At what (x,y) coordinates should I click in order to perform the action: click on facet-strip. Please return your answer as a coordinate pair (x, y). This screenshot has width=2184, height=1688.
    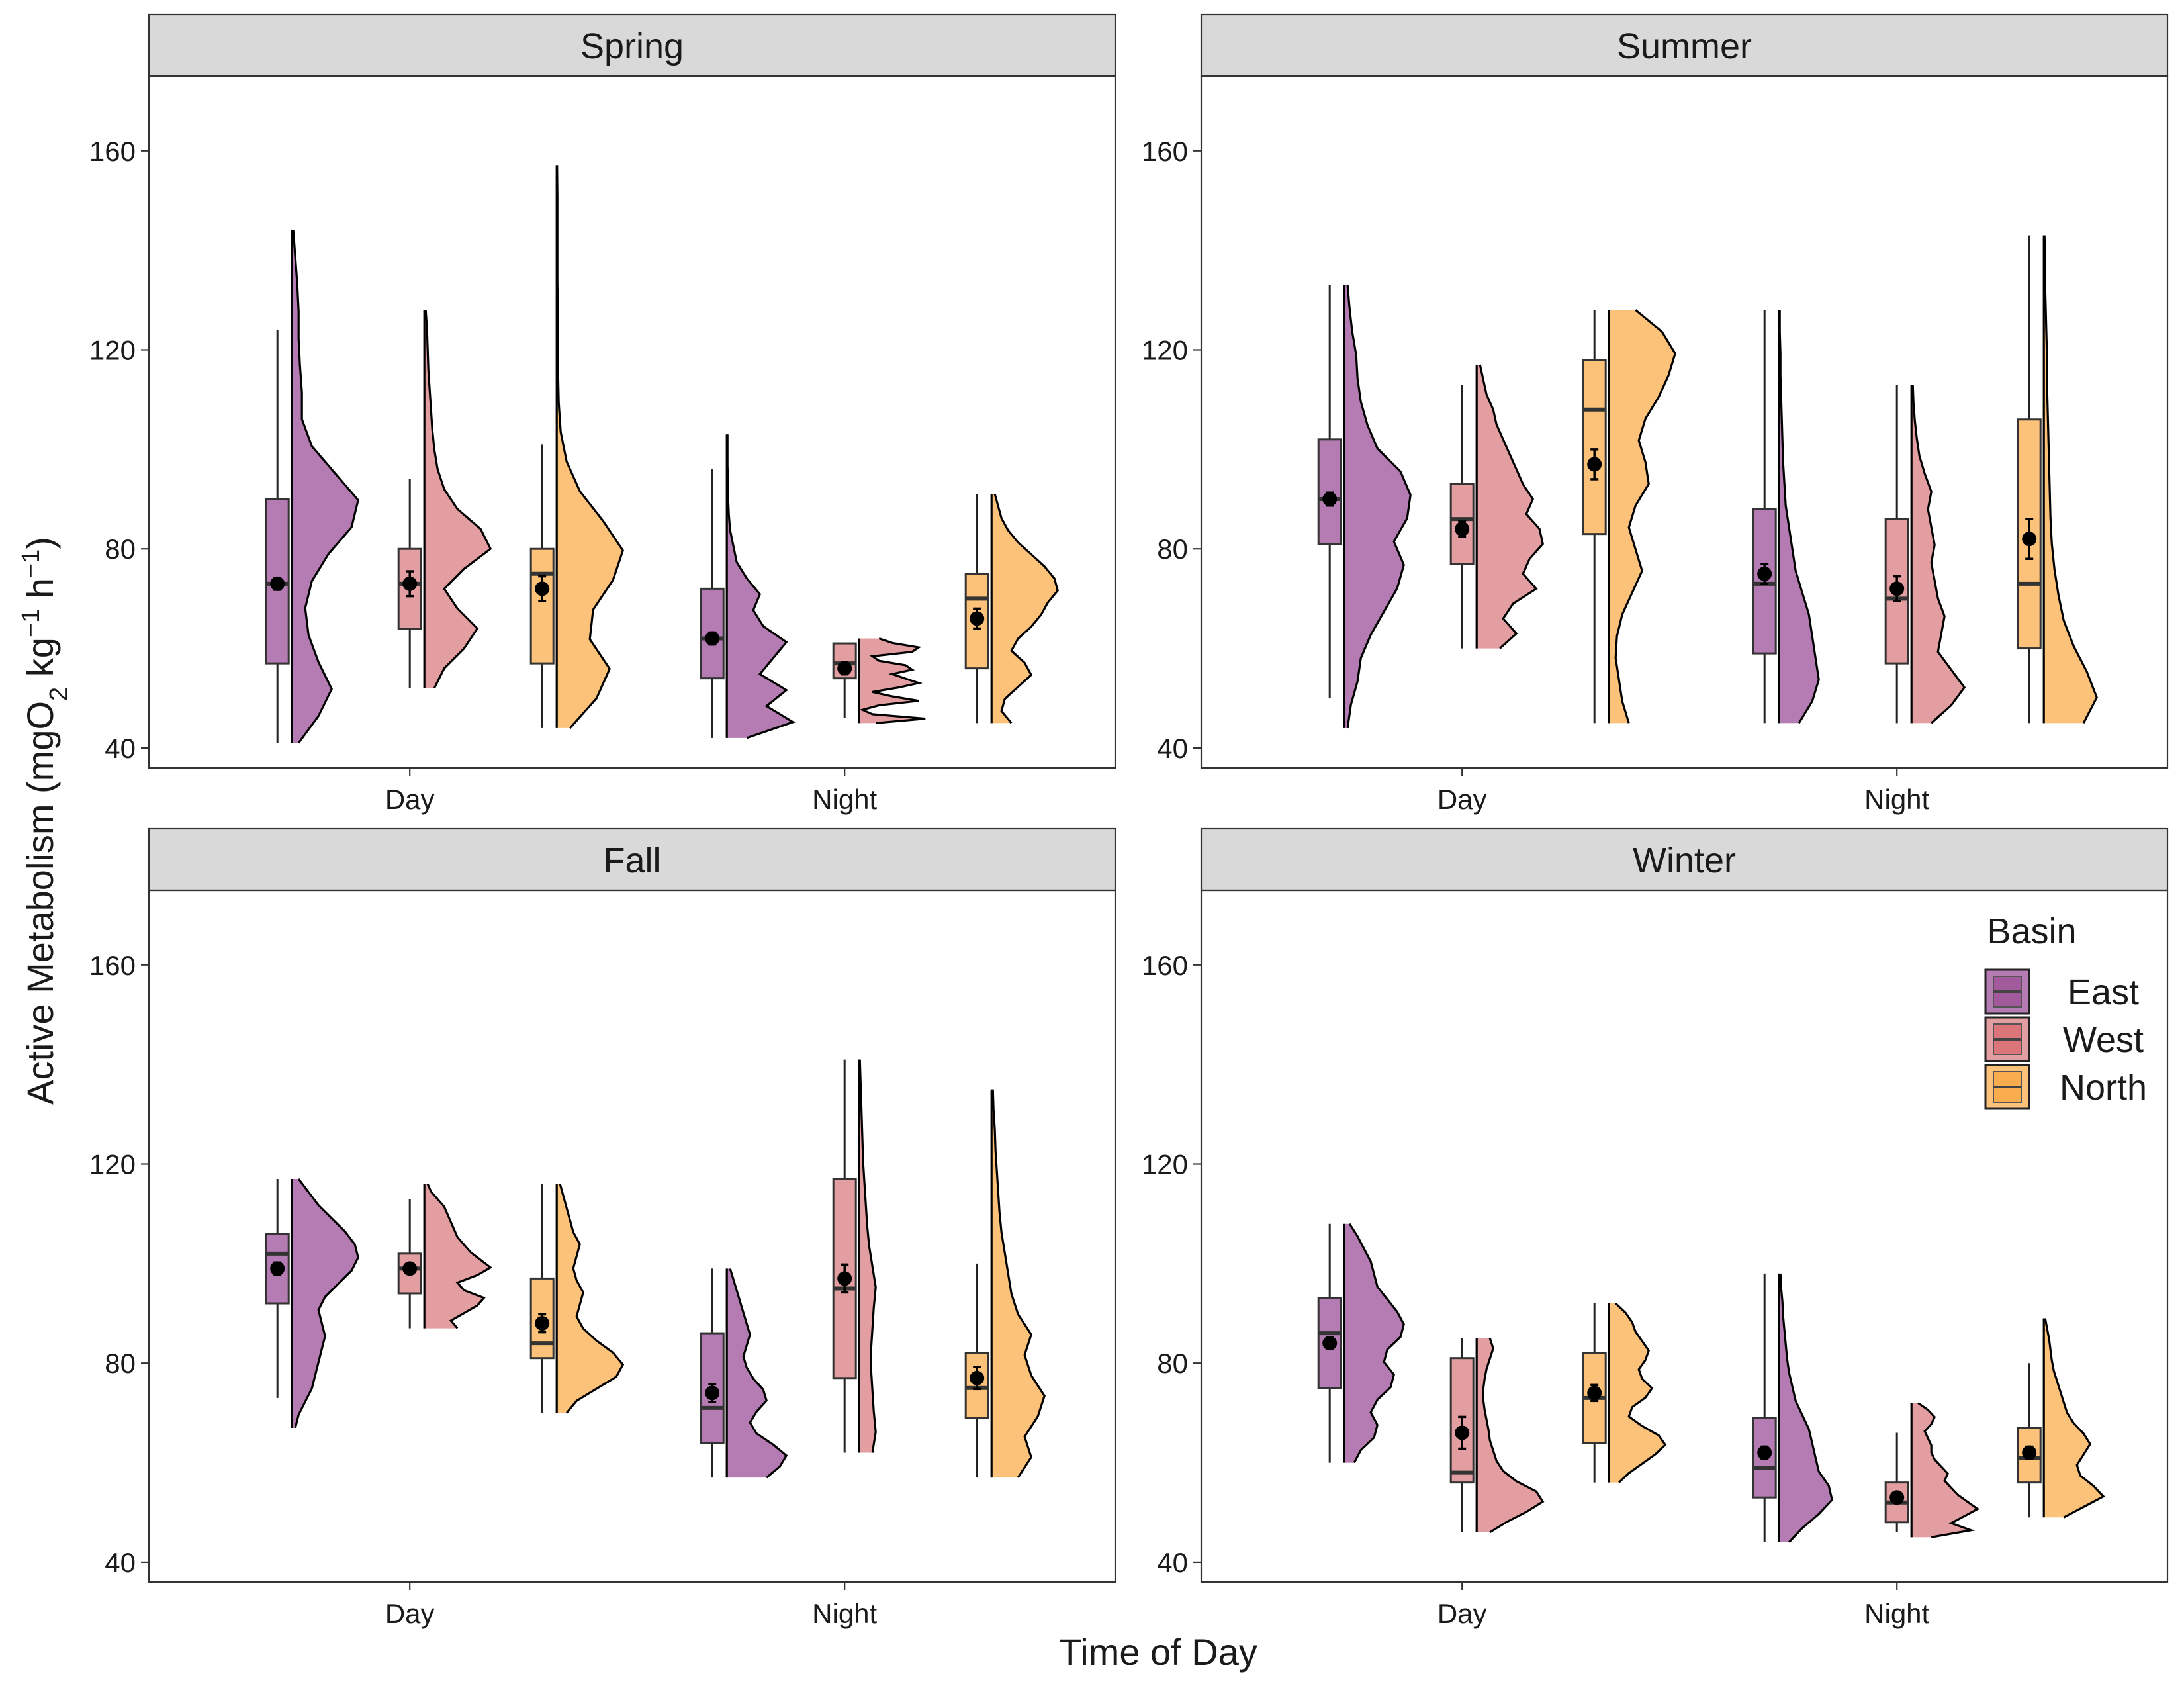
    Looking at the image, I should click on (632, 45).